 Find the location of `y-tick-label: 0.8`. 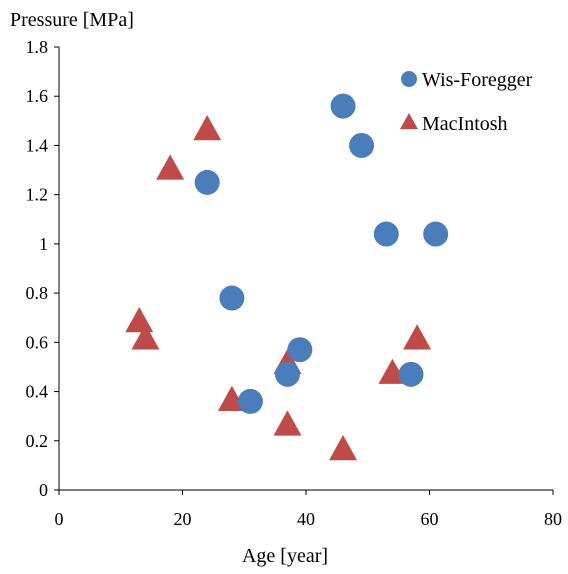

y-tick-label: 0.8 is located at coordinates (37, 293).